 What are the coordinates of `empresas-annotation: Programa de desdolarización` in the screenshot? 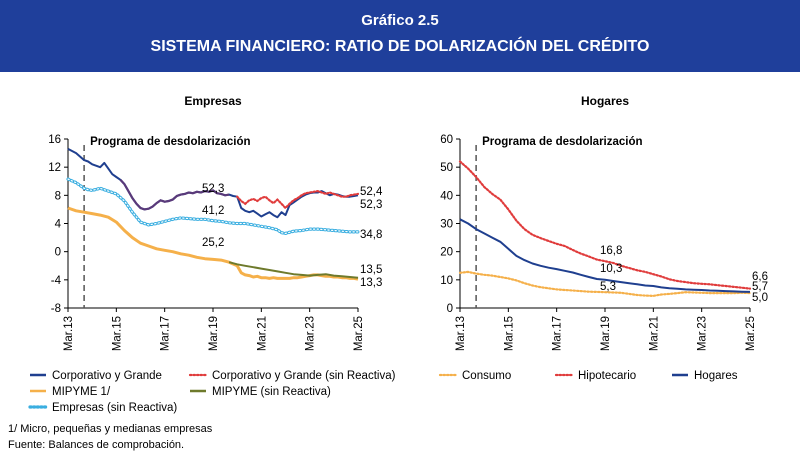 It's located at (170, 142).